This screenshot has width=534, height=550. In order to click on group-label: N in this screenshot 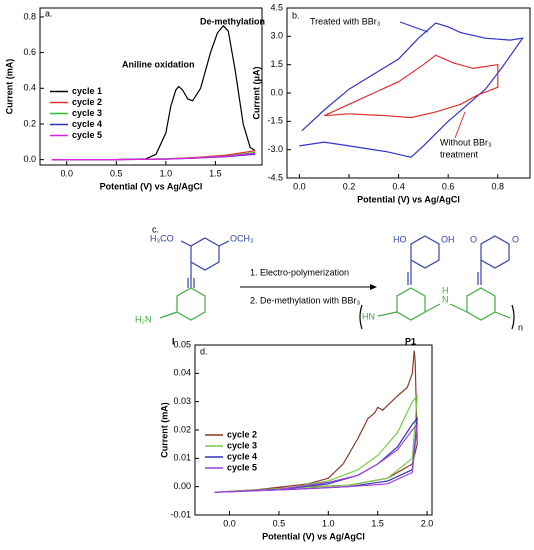, I will do `click(445, 299)`.